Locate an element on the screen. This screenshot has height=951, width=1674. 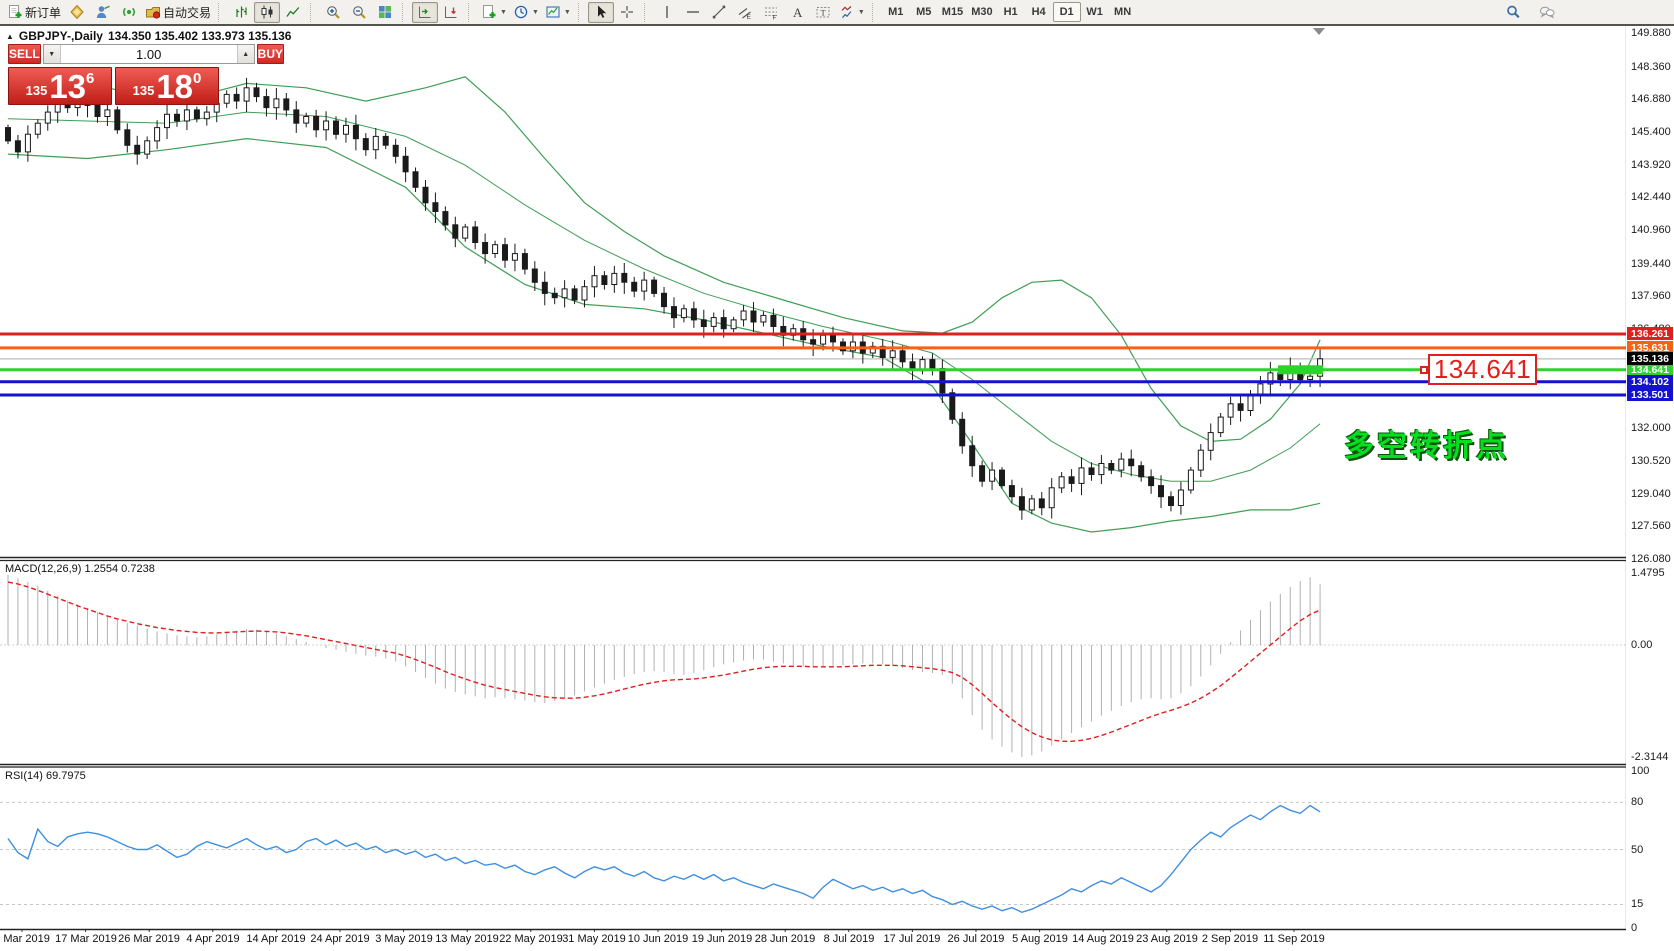
zoom-out-button is located at coordinates (359, 12).